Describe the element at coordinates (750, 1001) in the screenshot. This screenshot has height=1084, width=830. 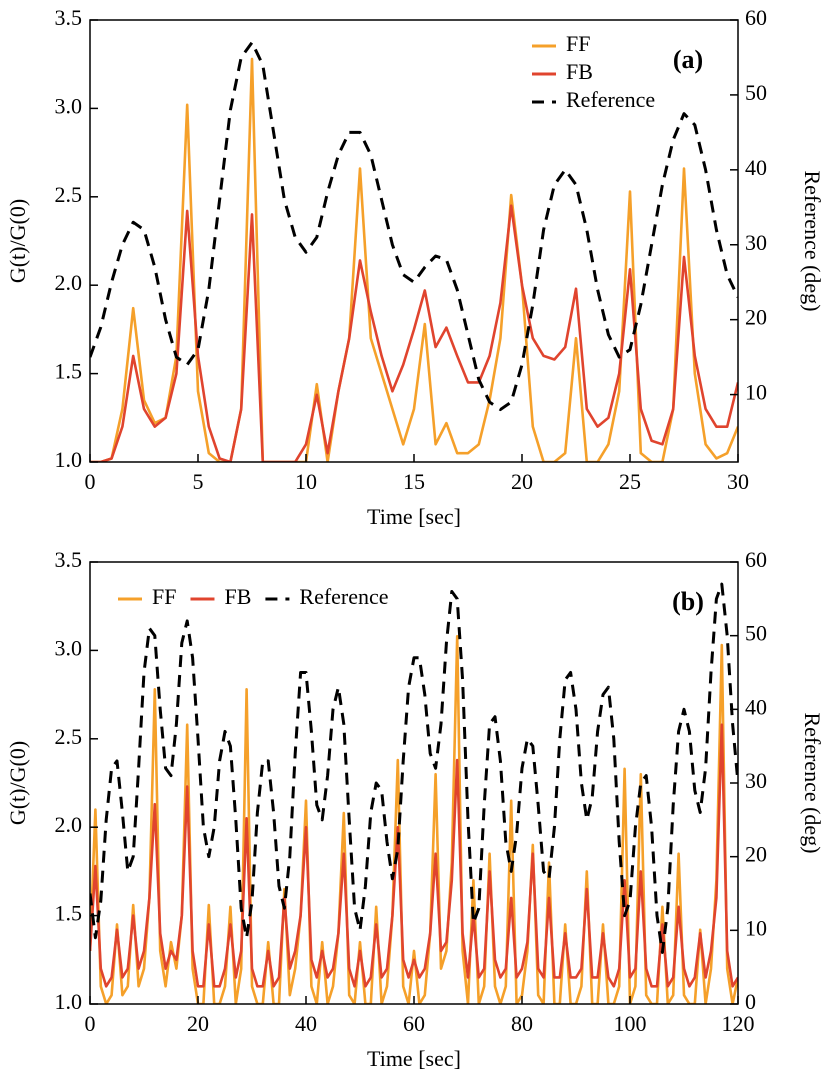
I see `y2-tick-label: 0` at that location.